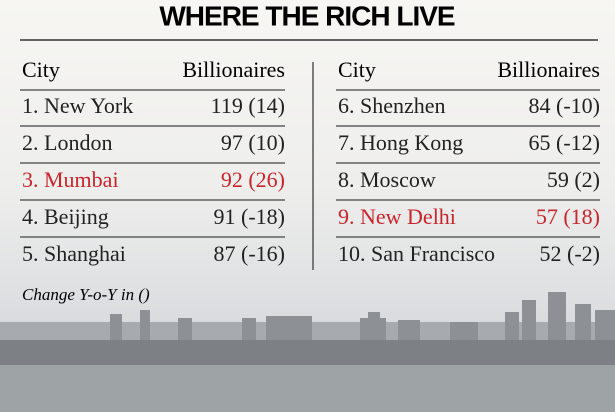  What do you see at coordinates (249, 216) in the screenshot?
I see `billionaires: 91 (-18)` at bounding box center [249, 216].